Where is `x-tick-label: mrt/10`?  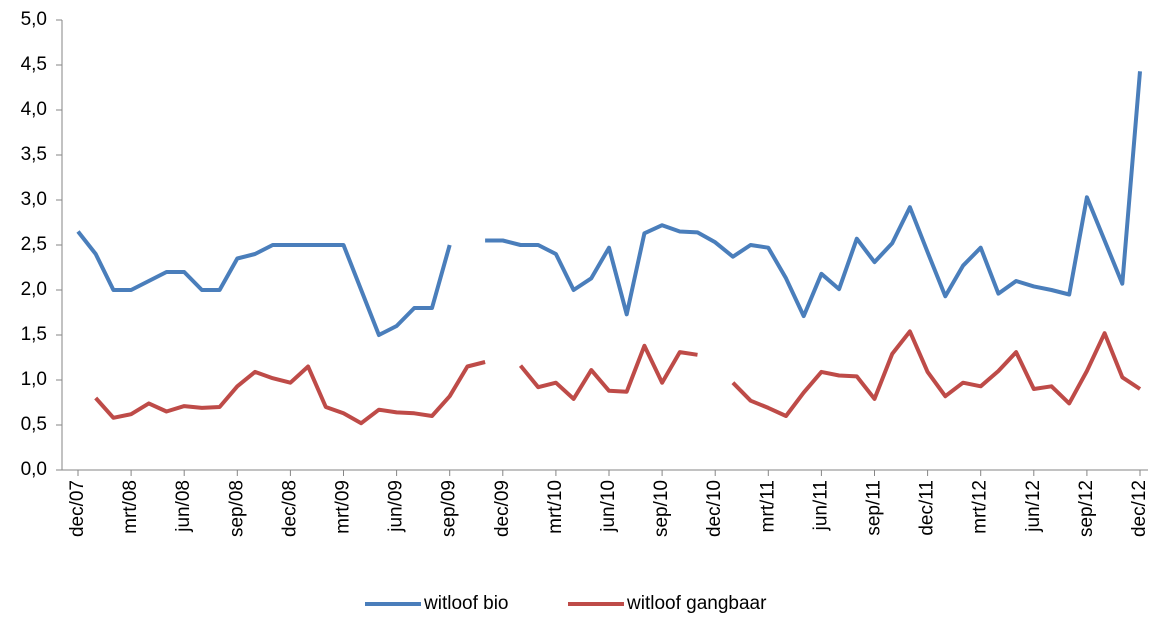
x-tick-label: mrt/10 is located at coordinates (555, 507).